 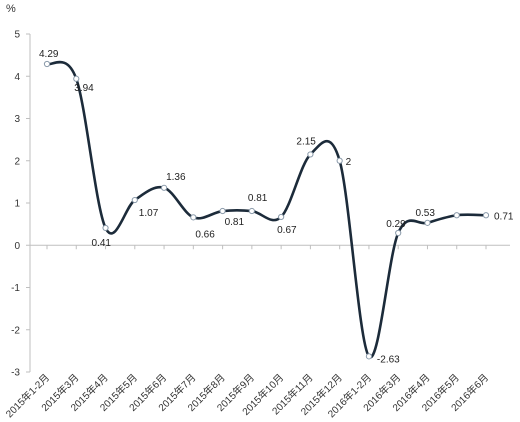 I want to click on y-tick-label: 3, so click(x=17, y=119).